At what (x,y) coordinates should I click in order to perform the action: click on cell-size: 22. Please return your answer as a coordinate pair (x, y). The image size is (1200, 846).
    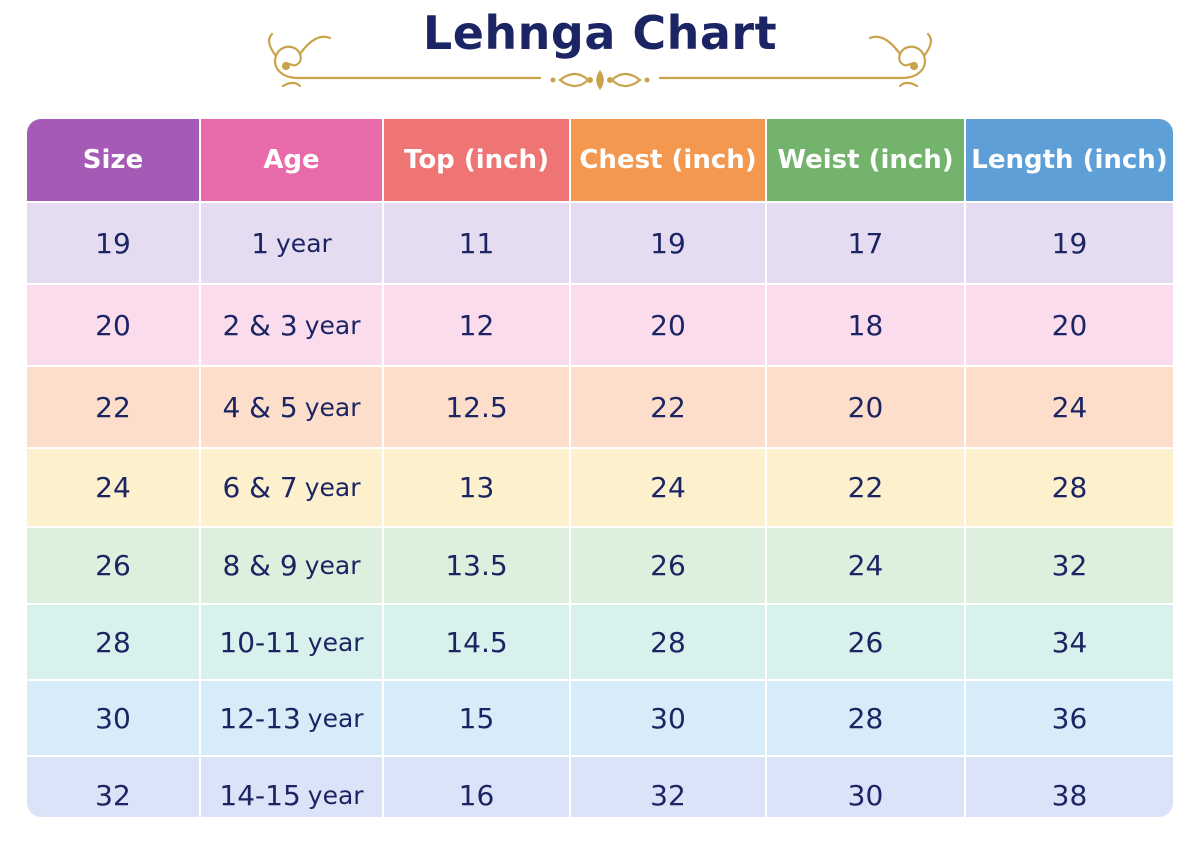
    Looking at the image, I should click on (113, 407).